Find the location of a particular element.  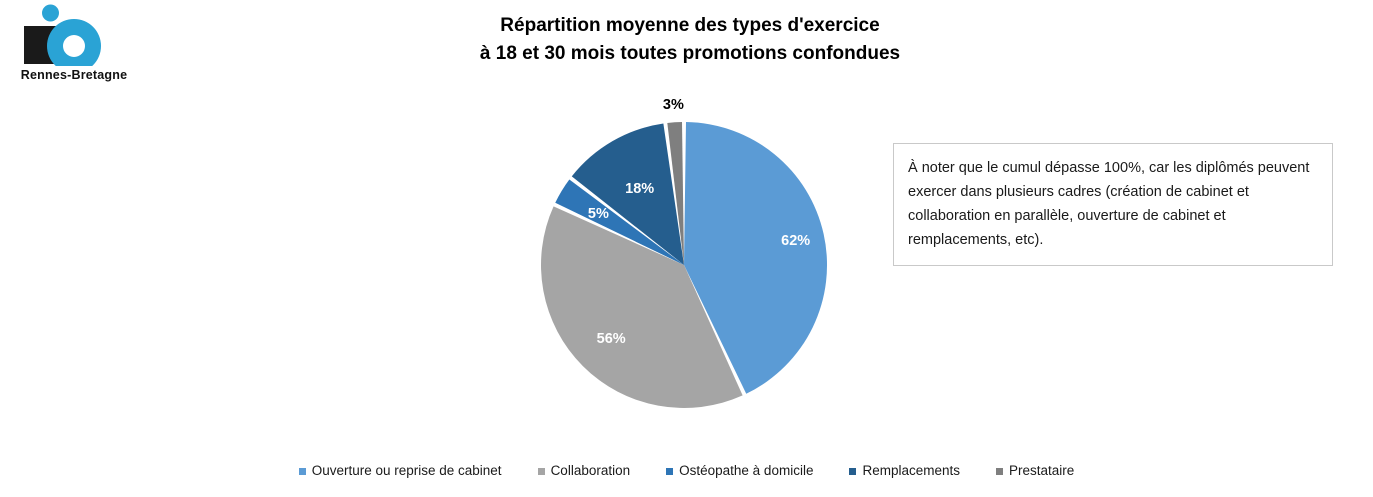

legend-item-label: Remplacements is located at coordinates (911, 470).